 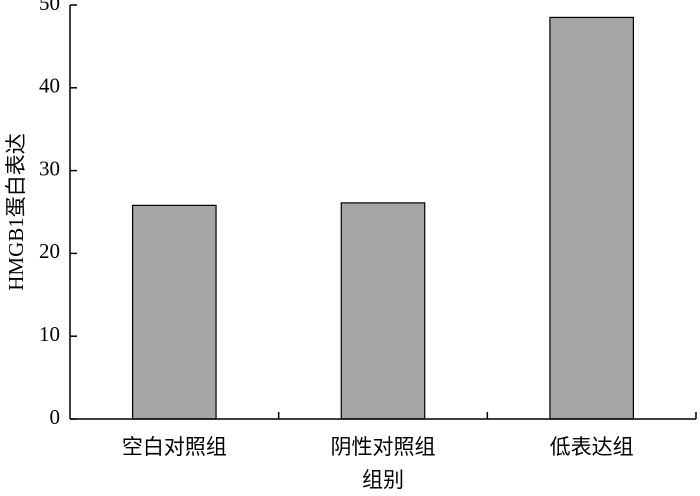 What do you see at coordinates (49, 334) in the screenshot?
I see `y-tick-label: 10` at bounding box center [49, 334].